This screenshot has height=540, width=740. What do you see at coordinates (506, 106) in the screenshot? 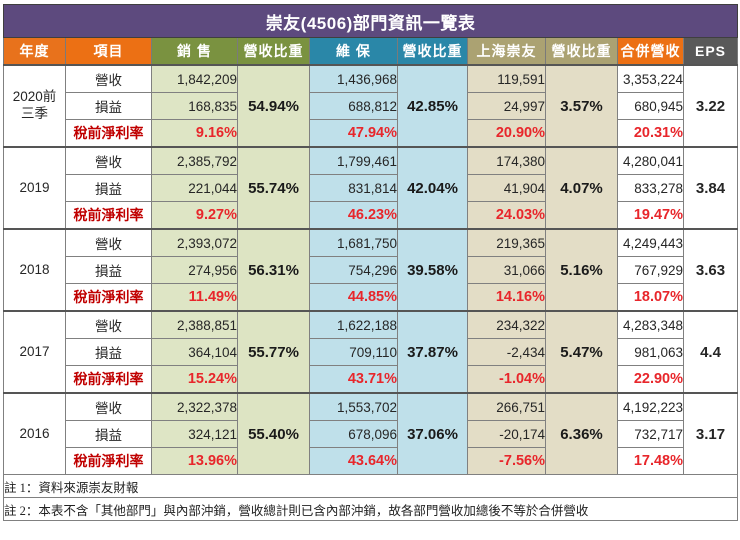
I see `cell-shanghai-profit: 24,997` at bounding box center [506, 106].